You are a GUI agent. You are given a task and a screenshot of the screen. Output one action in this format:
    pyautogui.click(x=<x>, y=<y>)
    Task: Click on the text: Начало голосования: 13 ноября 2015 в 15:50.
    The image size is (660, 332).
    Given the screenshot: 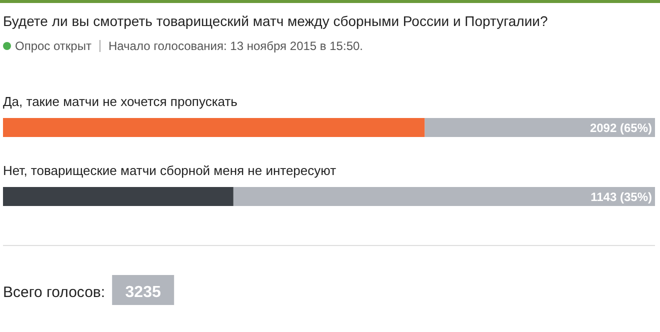 What is the action you would take?
    pyautogui.click(x=235, y=46)
    